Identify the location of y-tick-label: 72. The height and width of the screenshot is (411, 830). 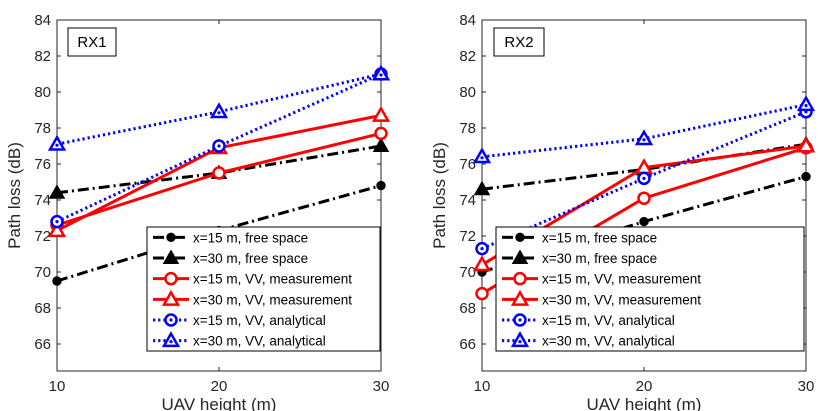
(467, 236).